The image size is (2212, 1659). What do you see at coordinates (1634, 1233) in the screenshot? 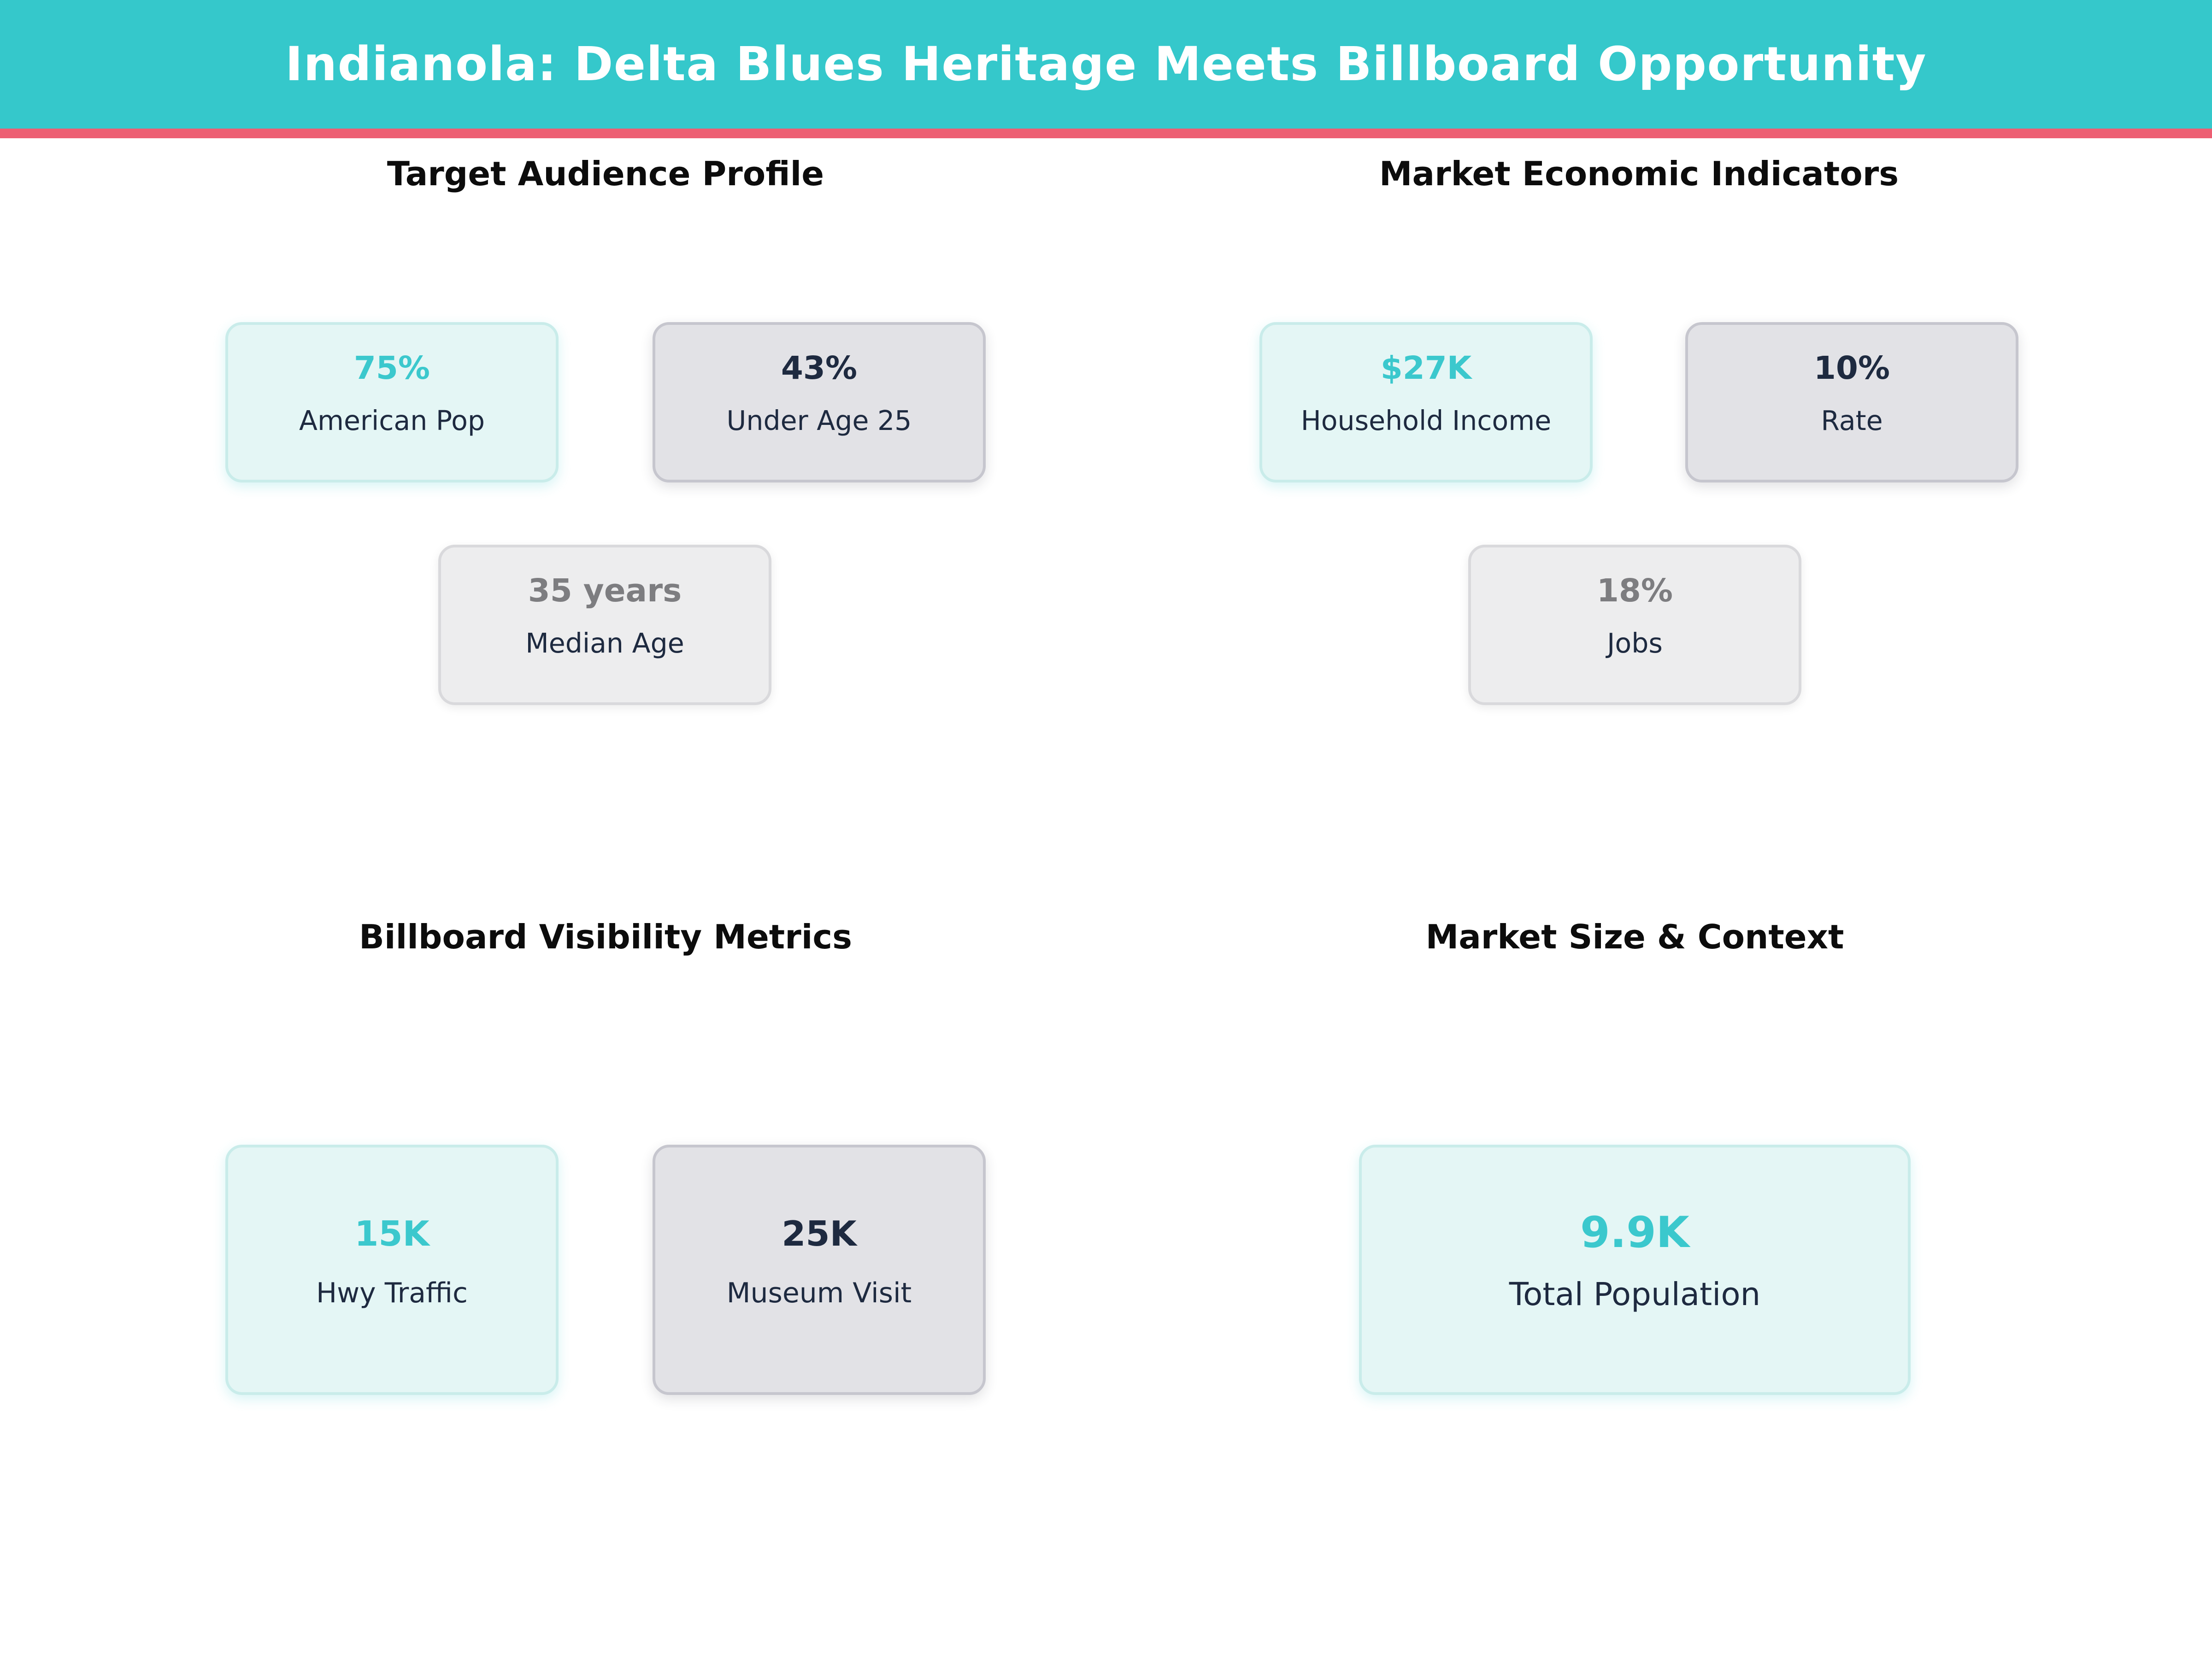
I see `stat-value: 9.9K` at bounding box center [1634, 1233].